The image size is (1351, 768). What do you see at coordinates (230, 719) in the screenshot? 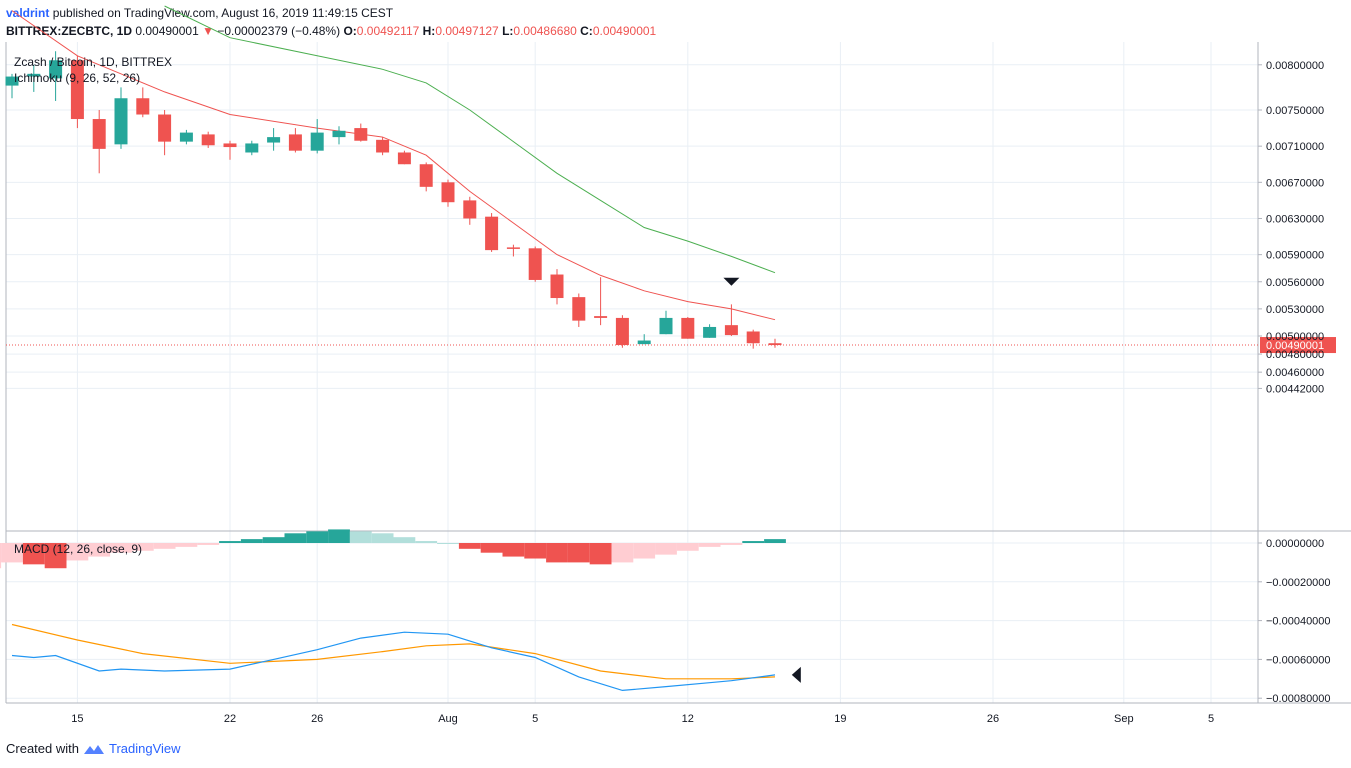
I see `x-tick-label: 22` at bounding box center [230, 719].